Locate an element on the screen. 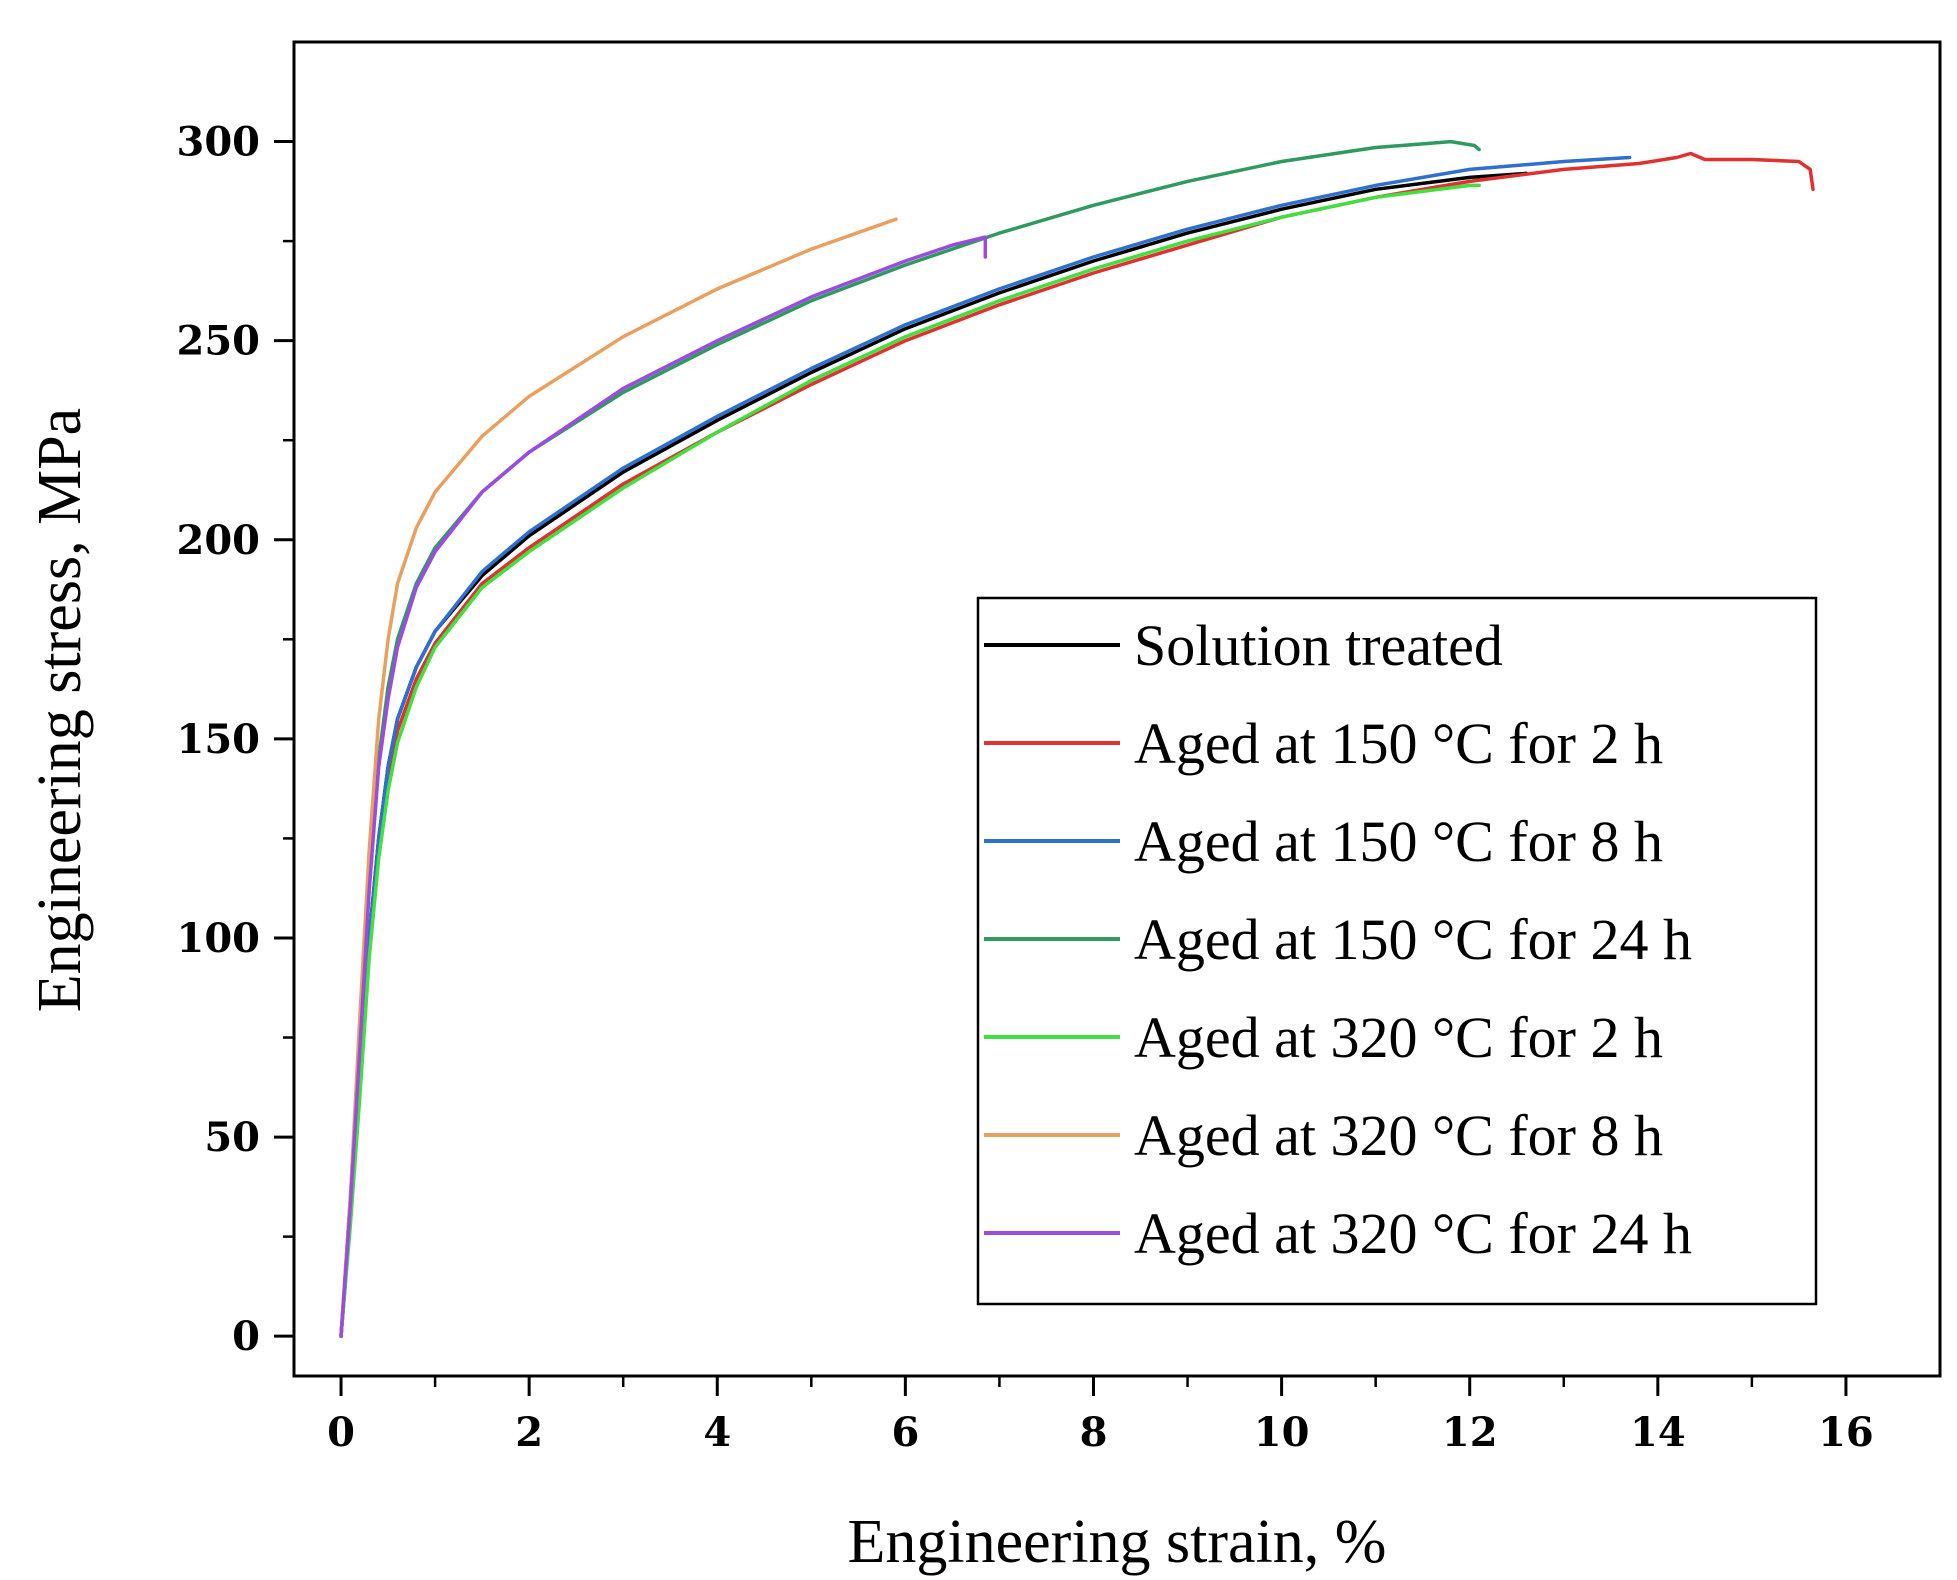 This screenshot has width=1957, height=1580. y-axis-title: Engineering stress, MPa is located at coordinates (60, 710).